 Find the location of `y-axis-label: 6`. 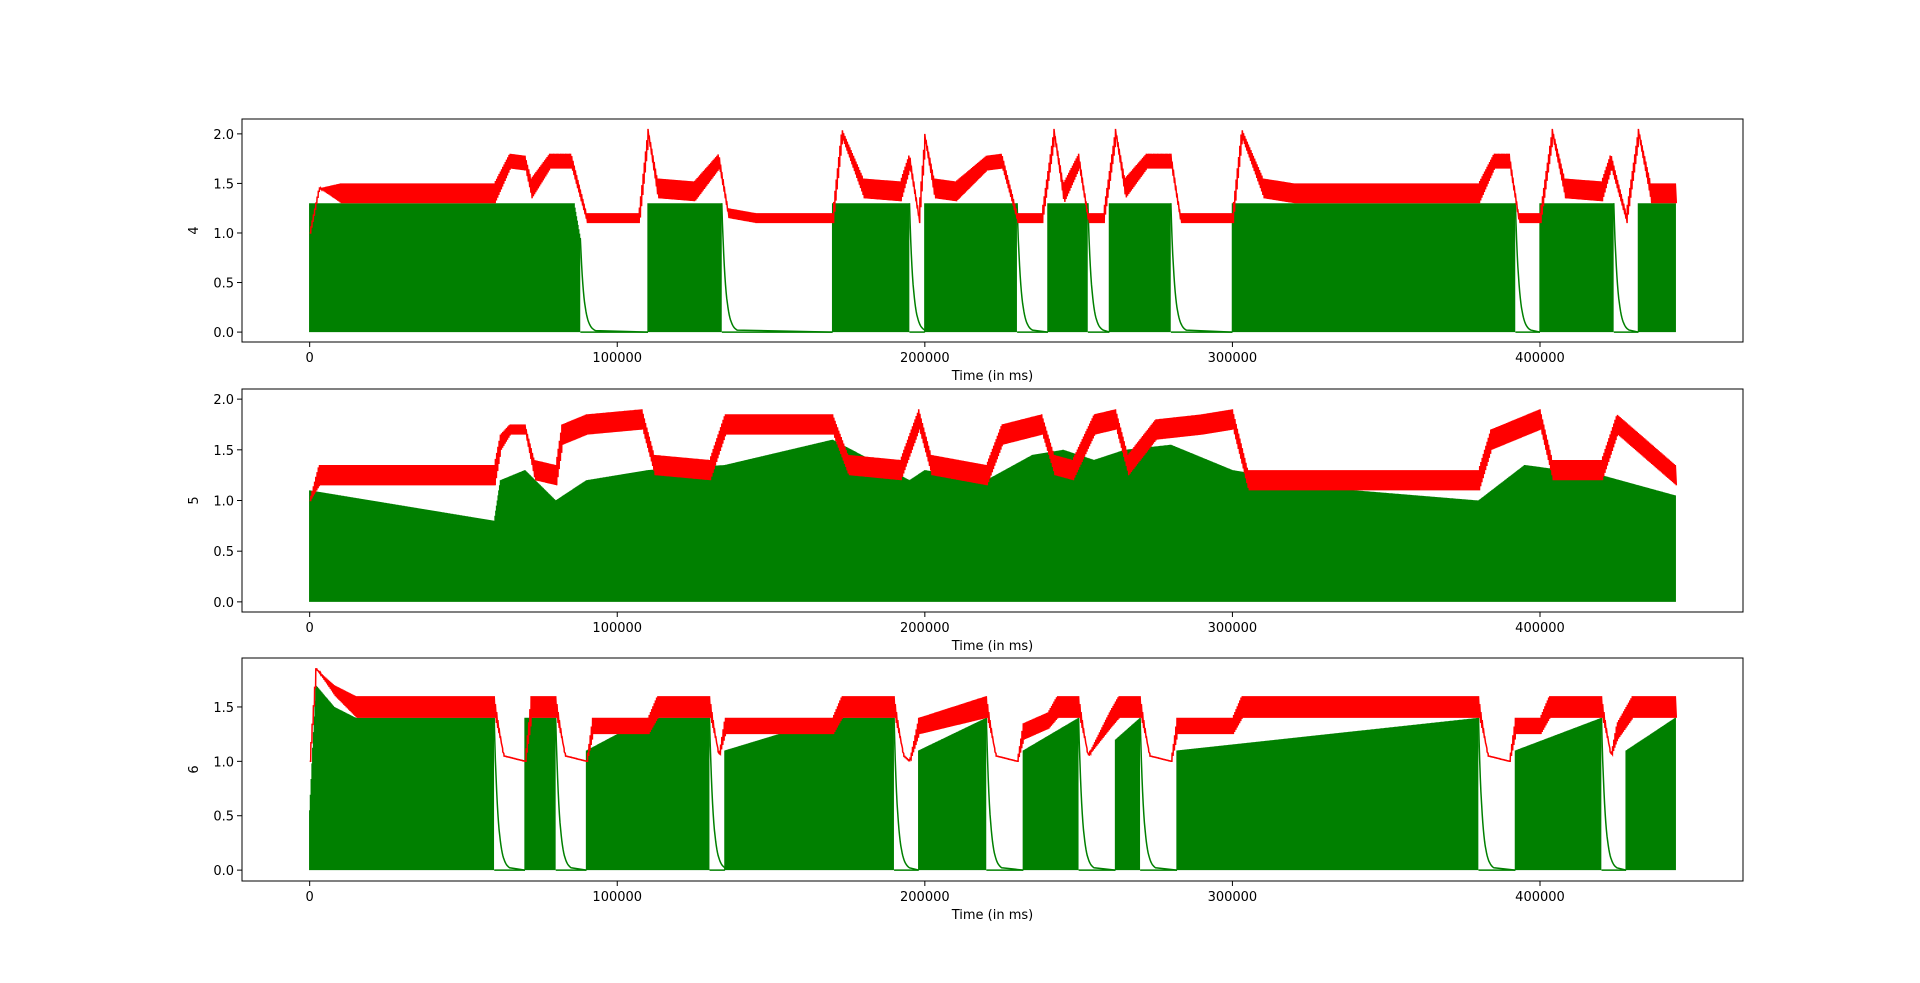

y-axis-label: 6 is located at coordinates (194, 769).